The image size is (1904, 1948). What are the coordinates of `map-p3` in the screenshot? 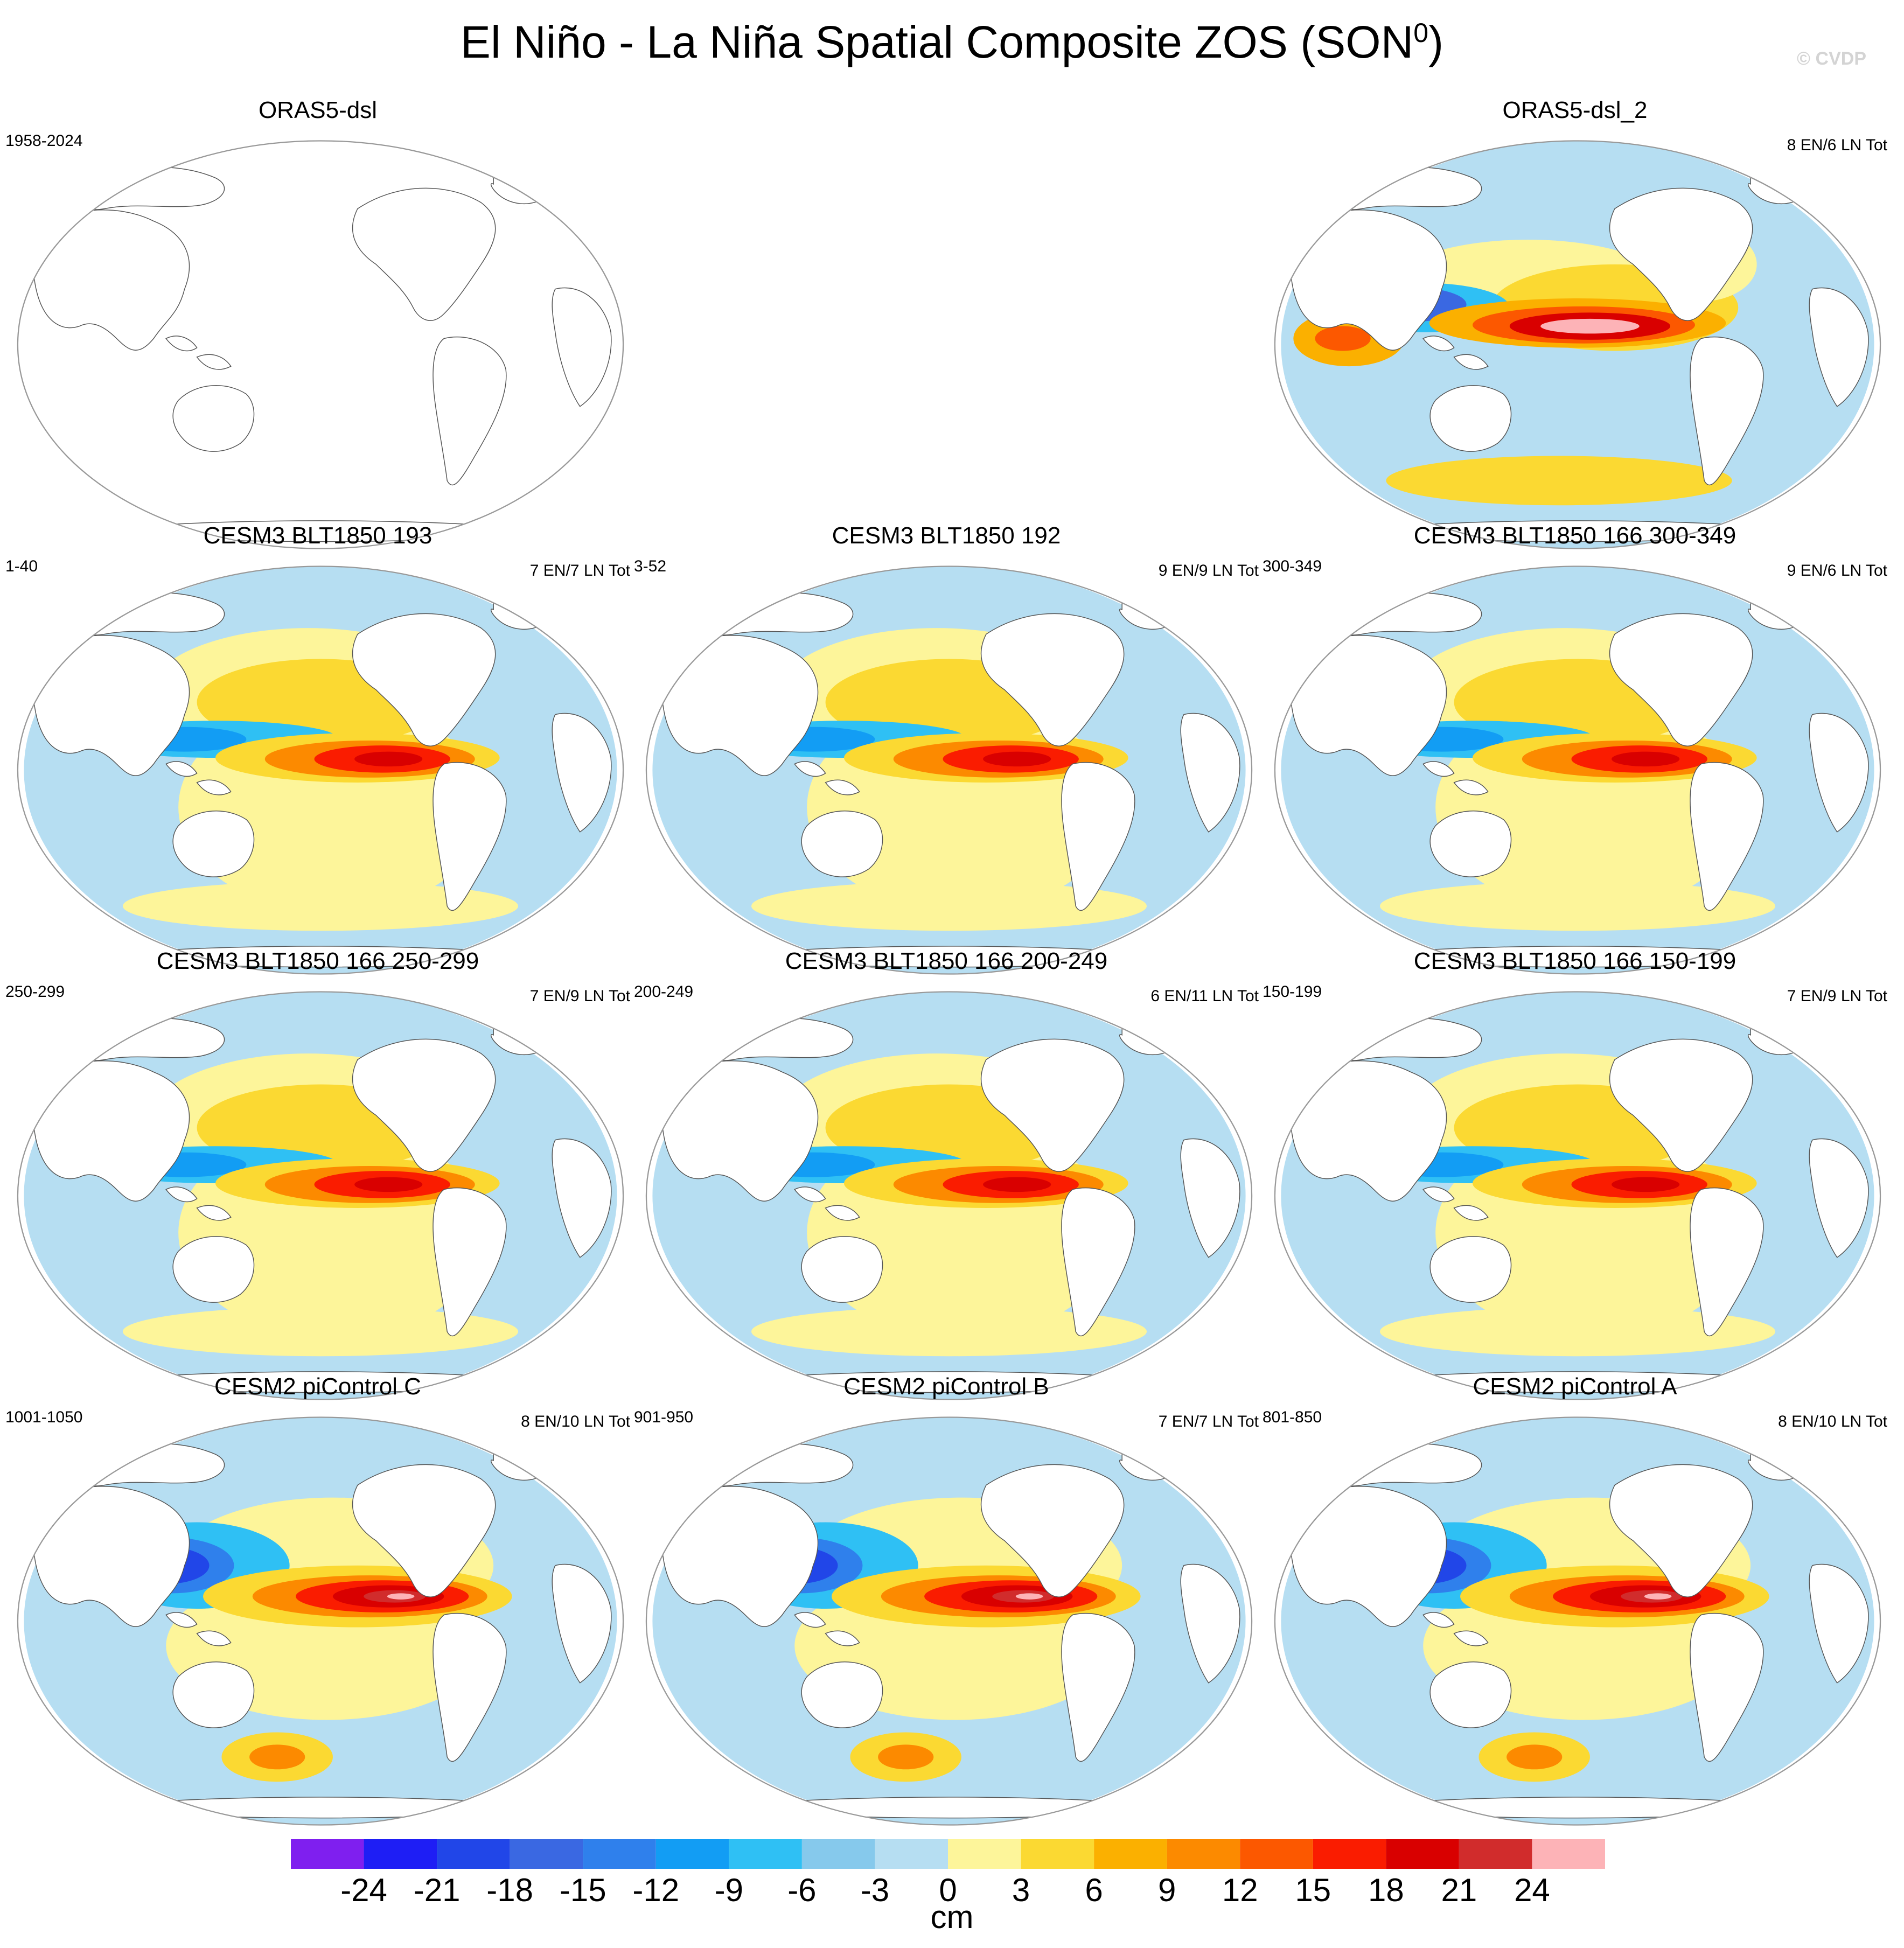 It's located at (949, 770).